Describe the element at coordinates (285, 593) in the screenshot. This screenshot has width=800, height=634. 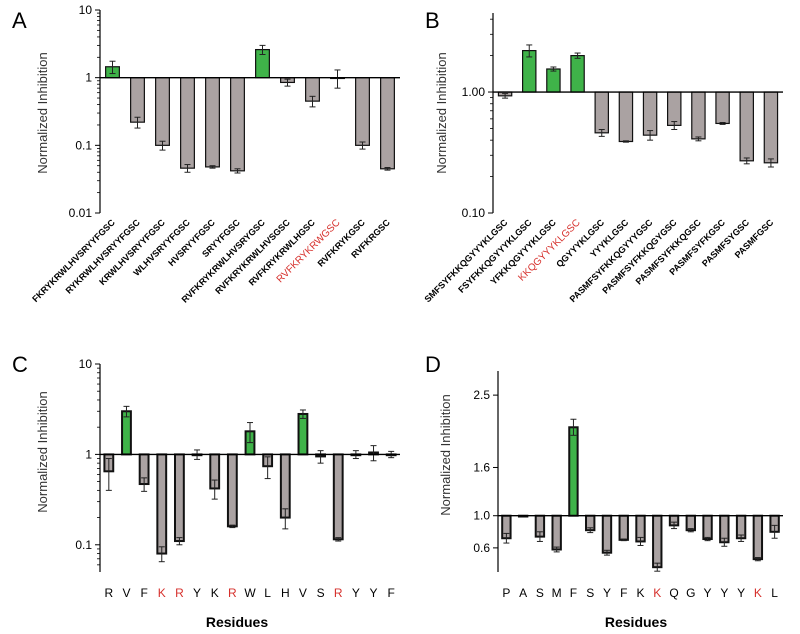
I see `residue-label: H` at that location.